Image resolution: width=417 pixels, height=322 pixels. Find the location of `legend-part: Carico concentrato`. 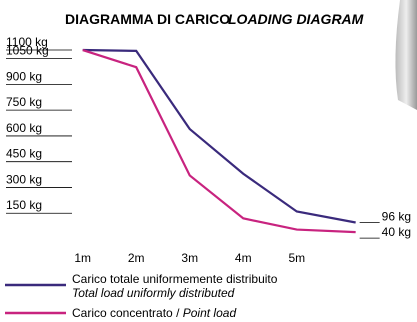

legend-part: Carico concentrato is located at coordinates (122, 313).